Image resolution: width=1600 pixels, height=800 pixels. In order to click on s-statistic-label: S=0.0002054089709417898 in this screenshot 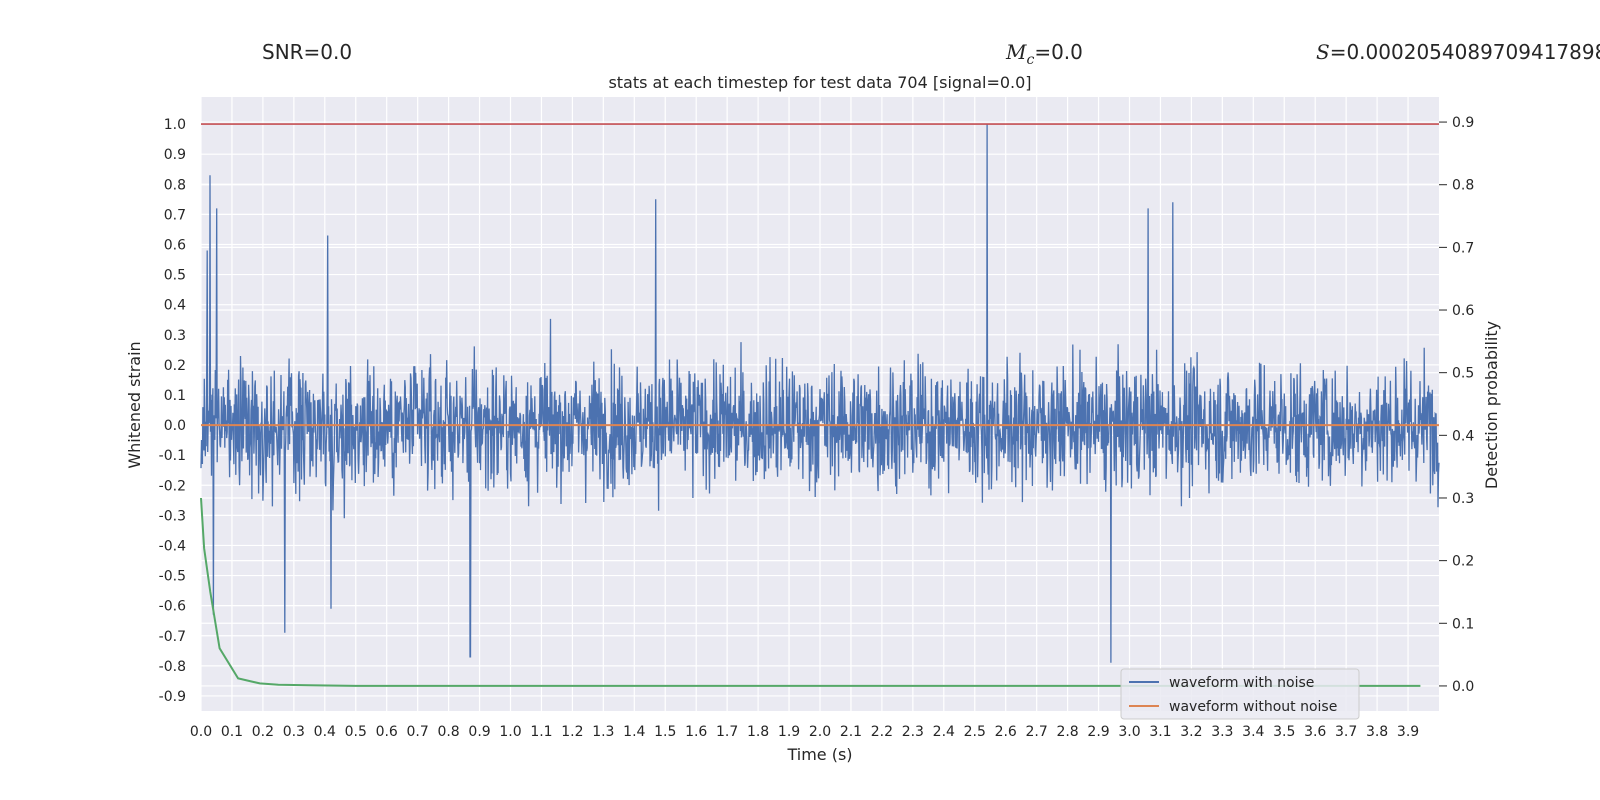, I will do `click(1458, 52)`.